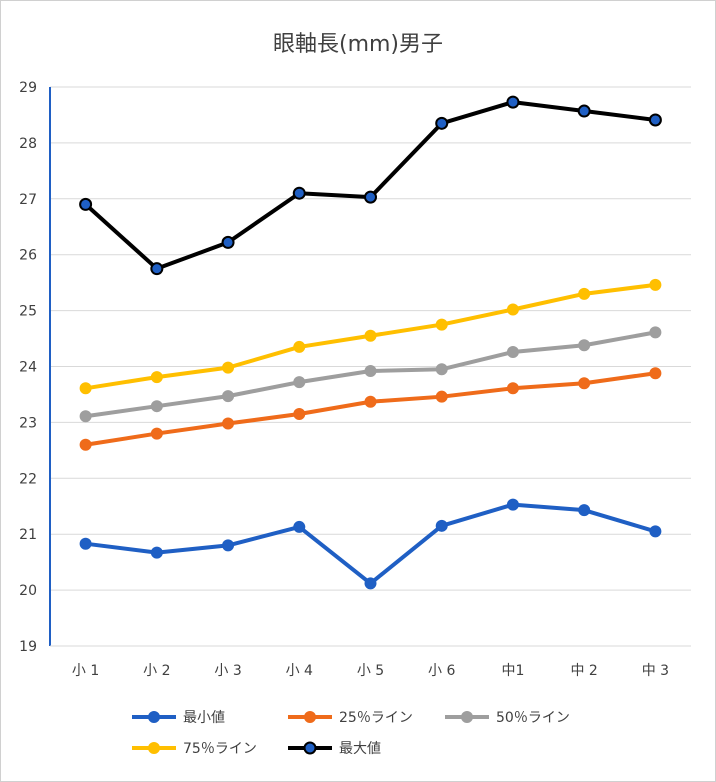 The image size is (716, 782). What do you see at coordinates (28, 312) in the screenshot?
I see `y-tick-label: 25` at bounding box center [28, 312].